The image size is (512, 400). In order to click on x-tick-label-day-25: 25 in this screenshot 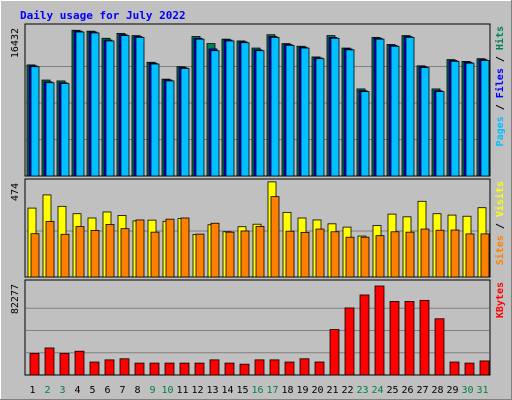, I will do `click(392, 390)`.